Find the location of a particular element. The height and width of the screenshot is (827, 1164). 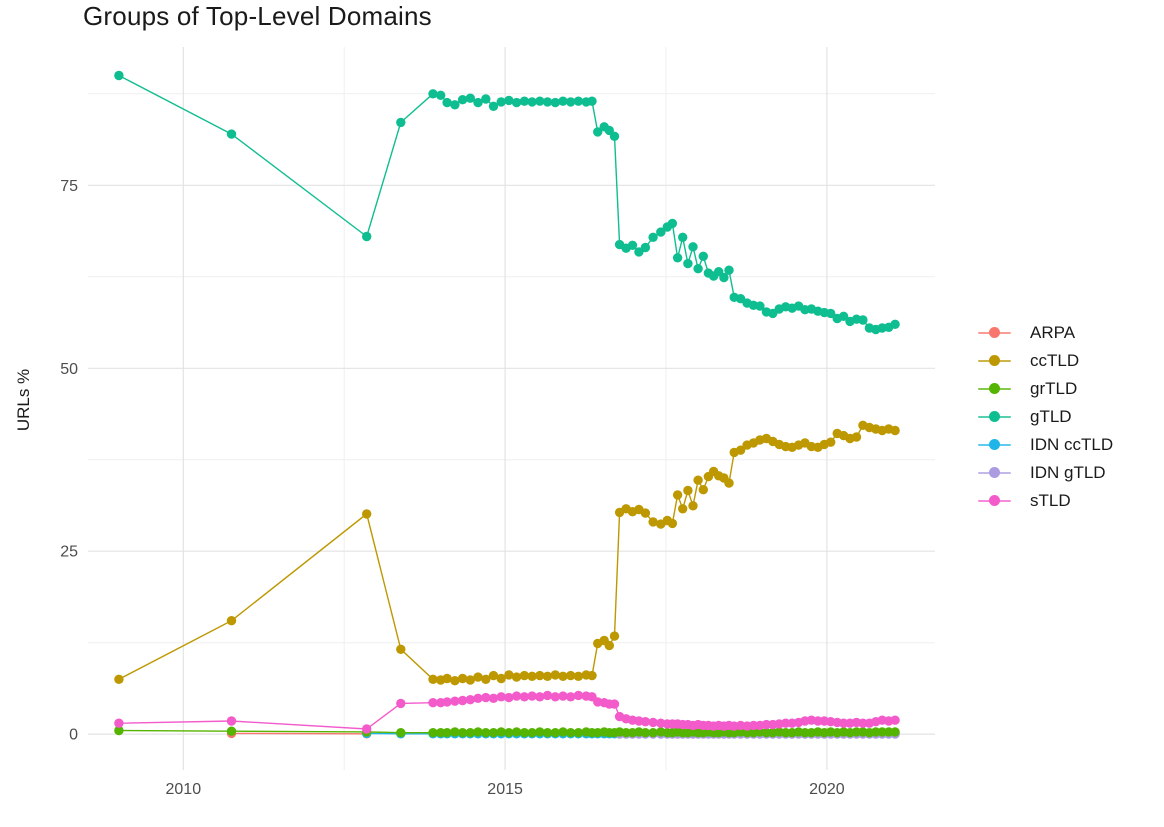

legend-item-label: gTLD is located at coordinates (1051, 416).